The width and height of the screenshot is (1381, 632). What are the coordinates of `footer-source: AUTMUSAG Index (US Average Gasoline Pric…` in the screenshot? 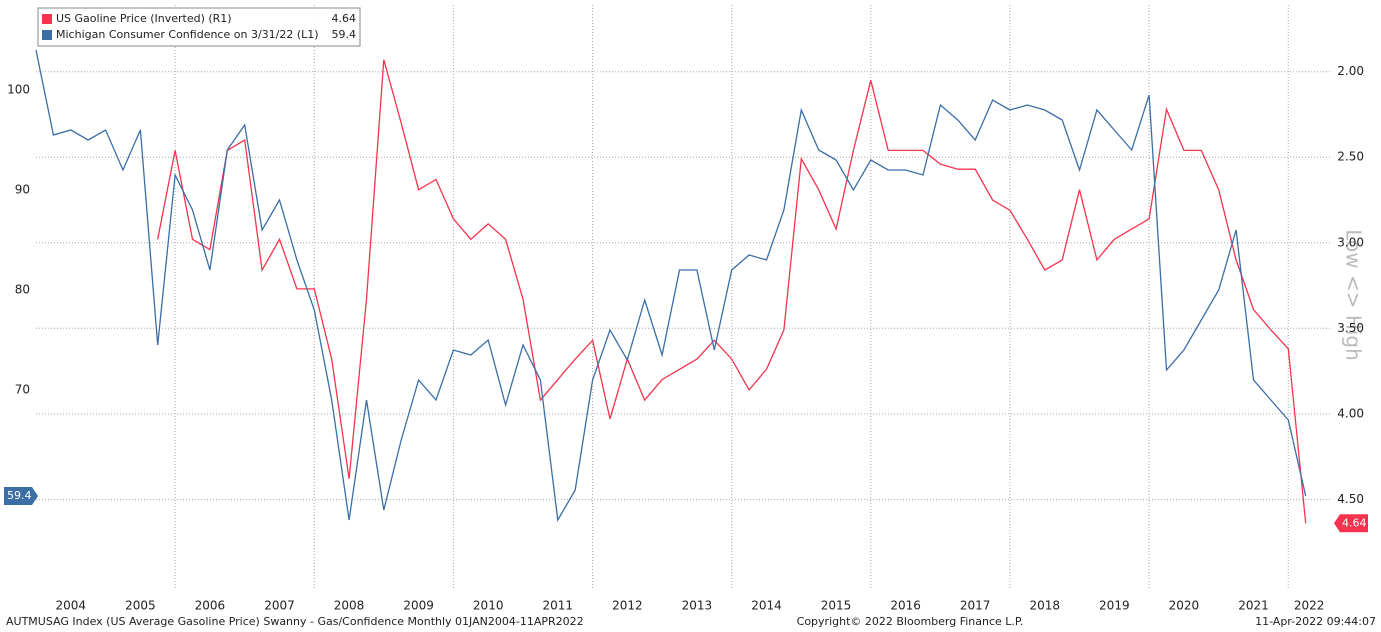 It's located at (295, 621).